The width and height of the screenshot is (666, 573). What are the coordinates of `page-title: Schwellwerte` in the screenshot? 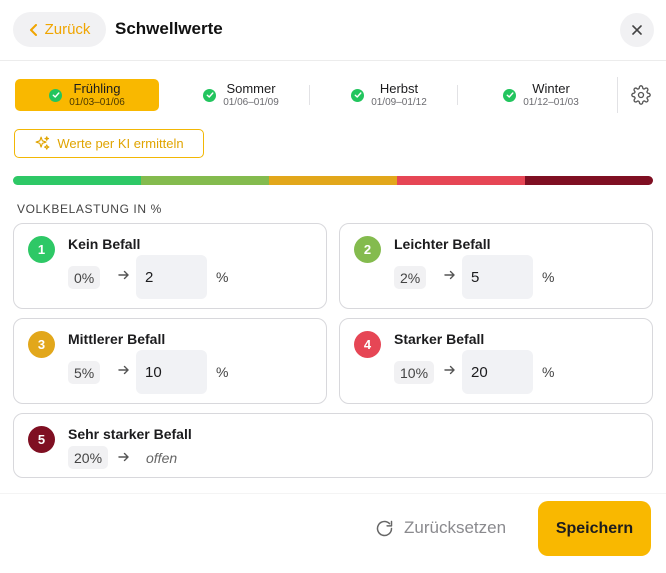 It's located at (169, 28).